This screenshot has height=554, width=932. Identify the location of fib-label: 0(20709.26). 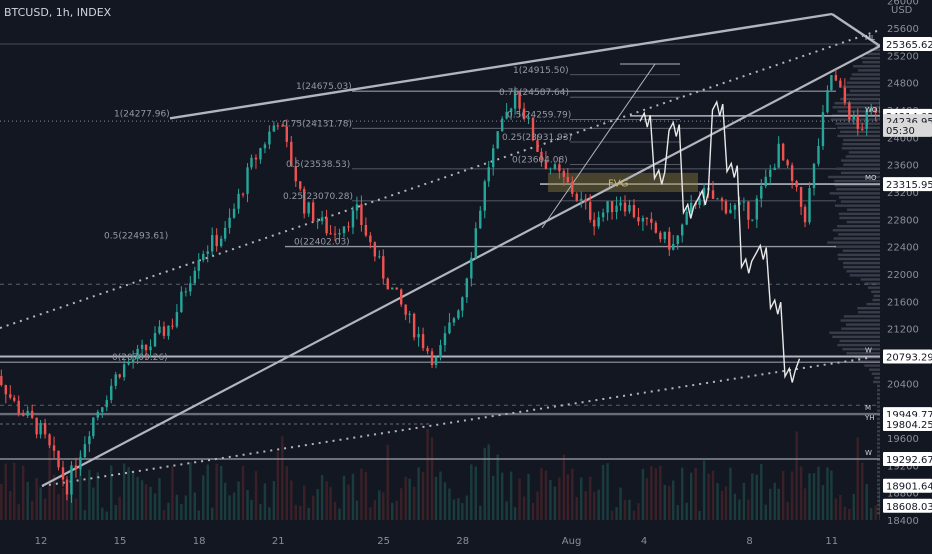
(140, 358).